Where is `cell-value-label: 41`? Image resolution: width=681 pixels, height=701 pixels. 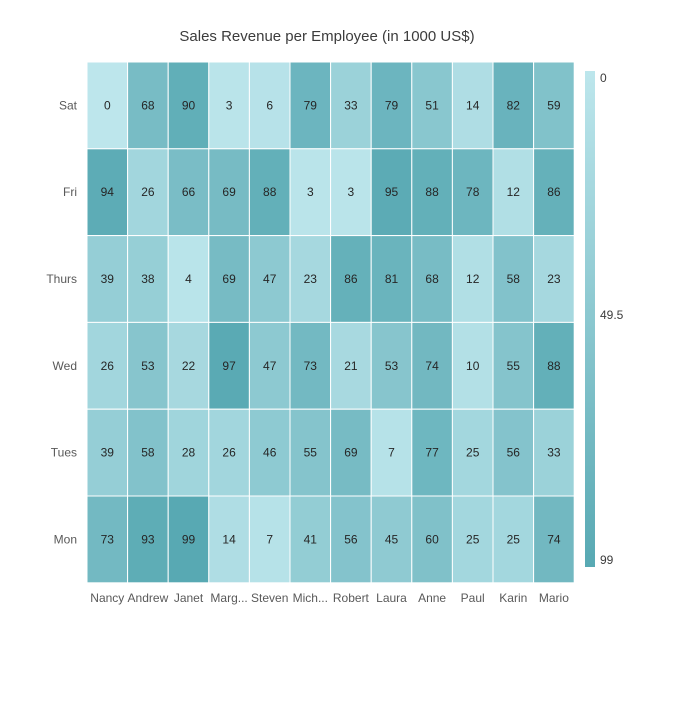 cell-value-label: 41 is located at coordinates (311, 539).